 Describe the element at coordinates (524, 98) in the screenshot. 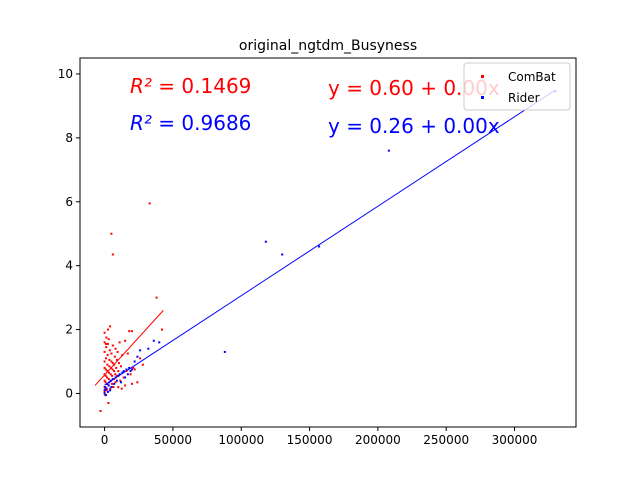

I see `legend-label-rider: Rider` at that location.